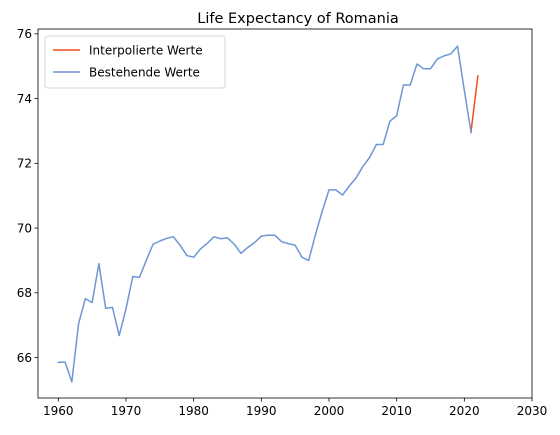 Image resolution: width=560 pixels, height=435 pixels. What do you see at coordinates (396, 411) in the screenshot?
I see `x-tick-label: 2010` at bounding box center [396, 411].